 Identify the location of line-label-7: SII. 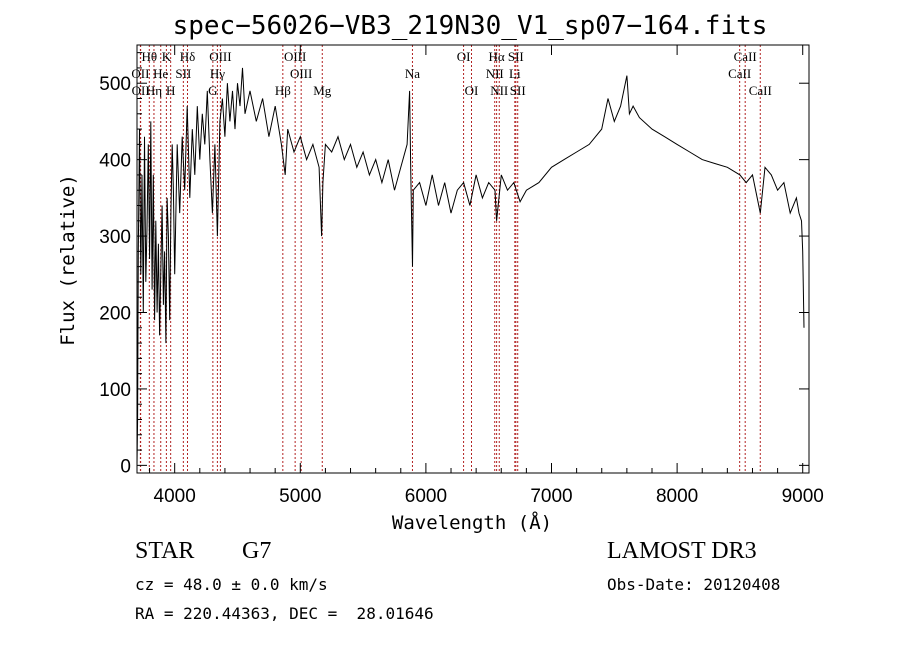
(183, 73).